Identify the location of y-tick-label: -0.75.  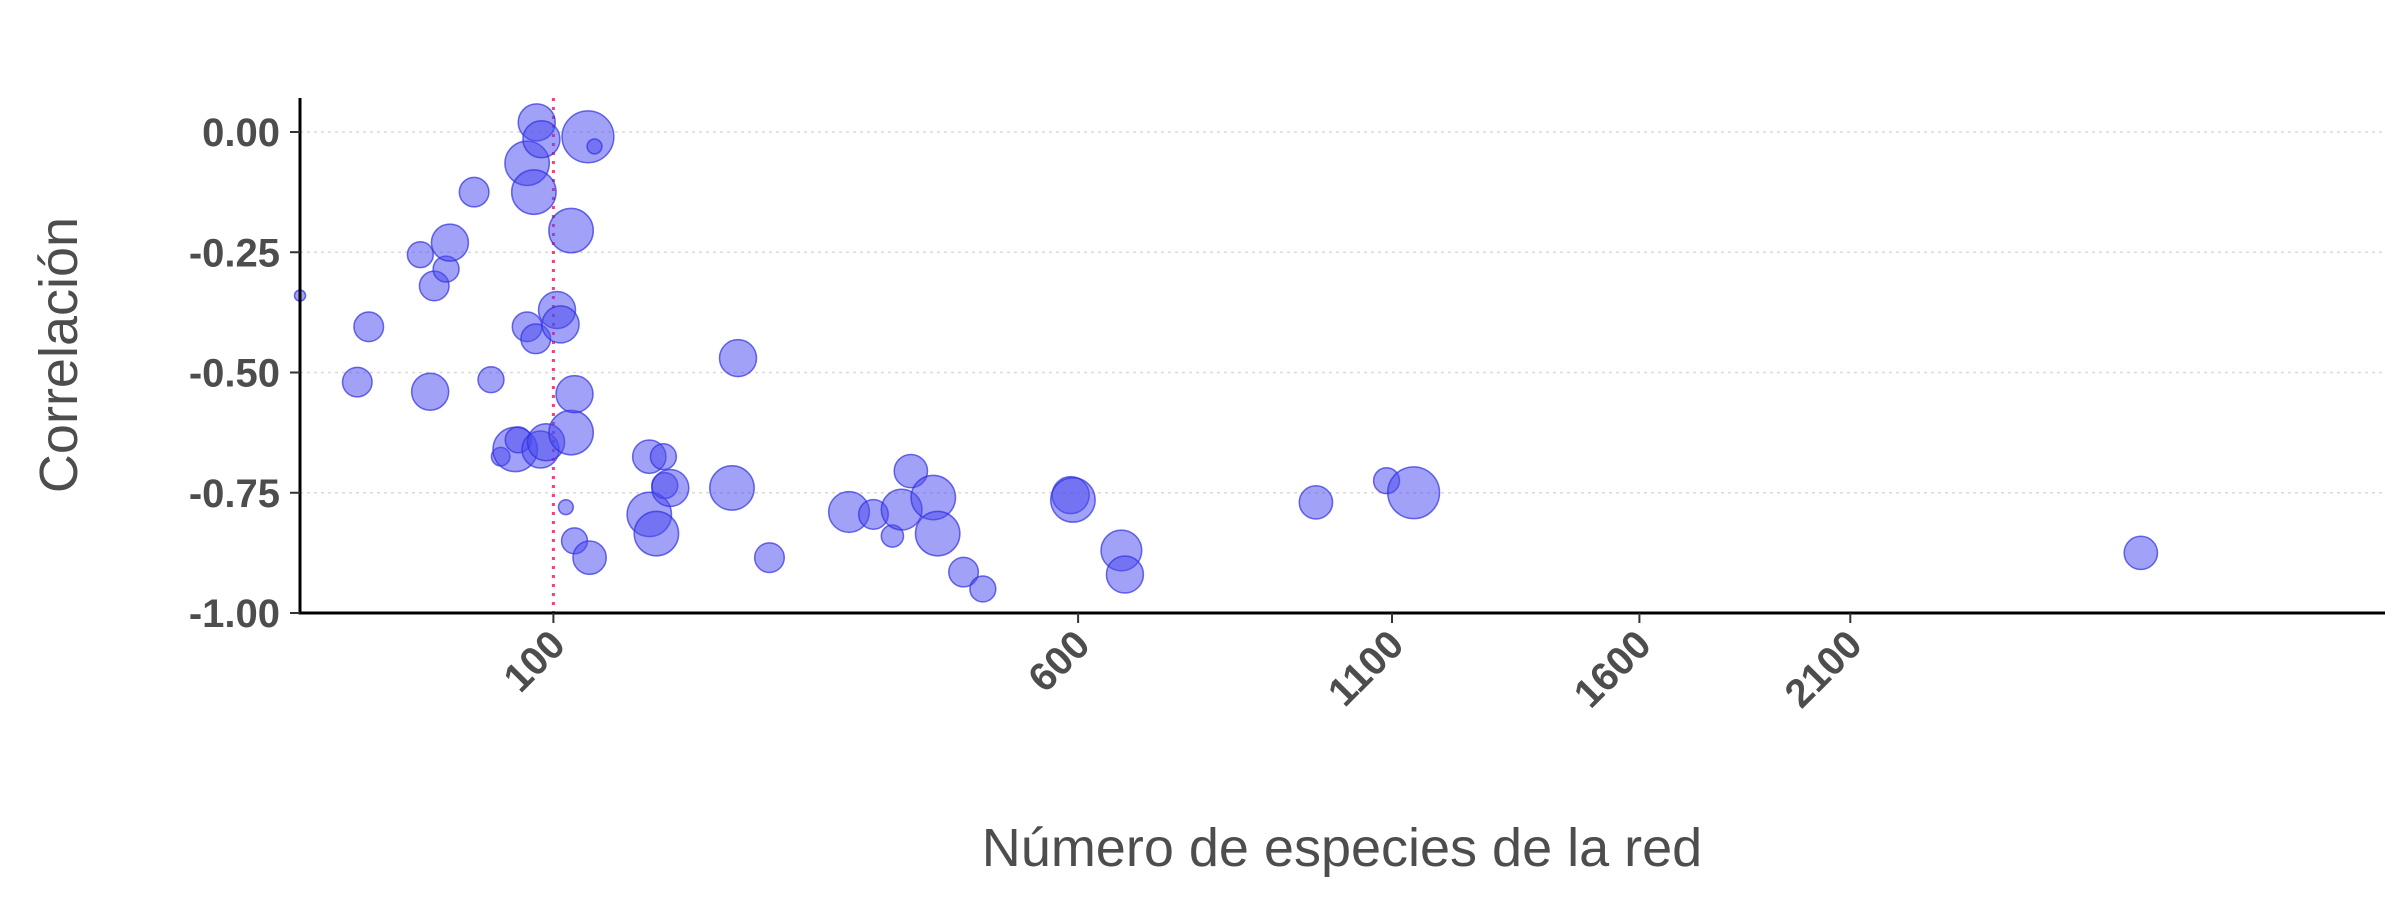
(234, 494).